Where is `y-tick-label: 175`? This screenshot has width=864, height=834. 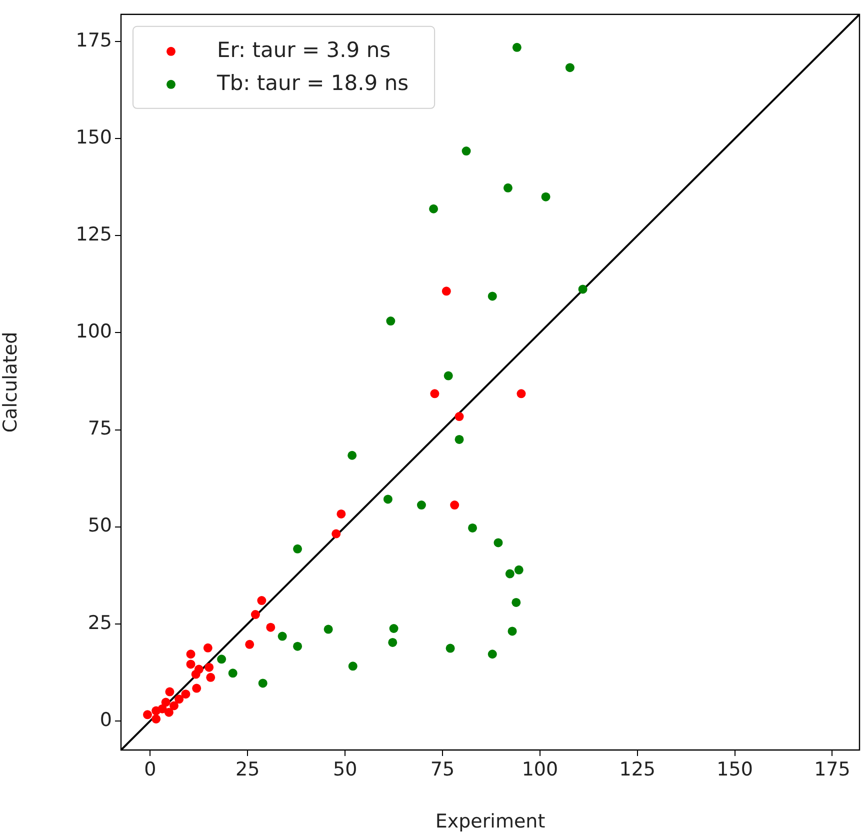 y-tick-label: 175 is located at coordinates (94, 41).